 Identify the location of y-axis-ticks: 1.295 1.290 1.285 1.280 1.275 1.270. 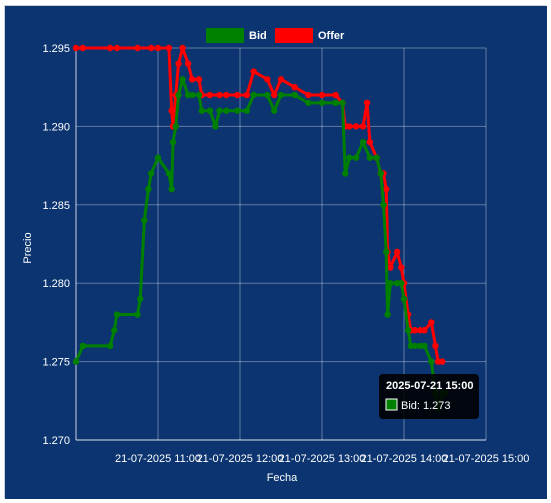
(56, 245).